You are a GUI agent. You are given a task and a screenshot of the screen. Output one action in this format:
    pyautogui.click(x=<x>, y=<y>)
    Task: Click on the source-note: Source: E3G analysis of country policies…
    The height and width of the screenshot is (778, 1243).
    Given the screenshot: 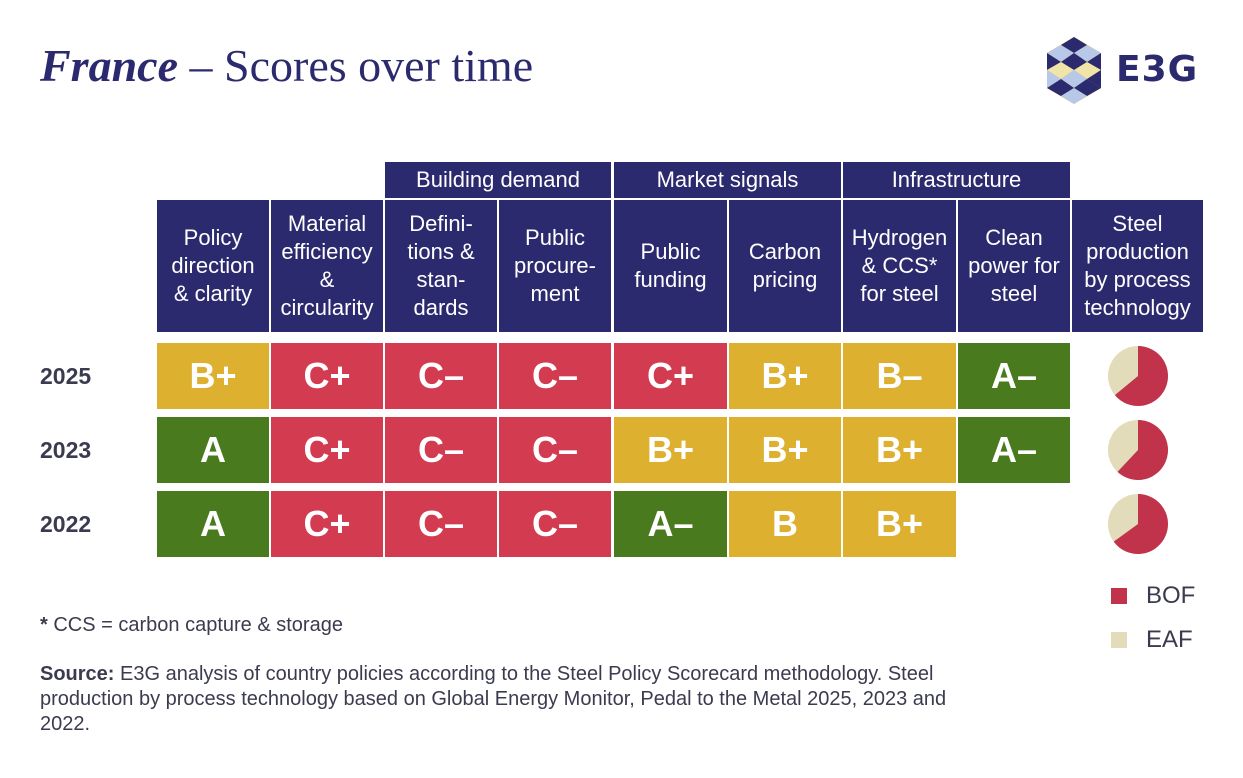 What is the action you would take?
    pyautogui.click(x=520, y=699)
    